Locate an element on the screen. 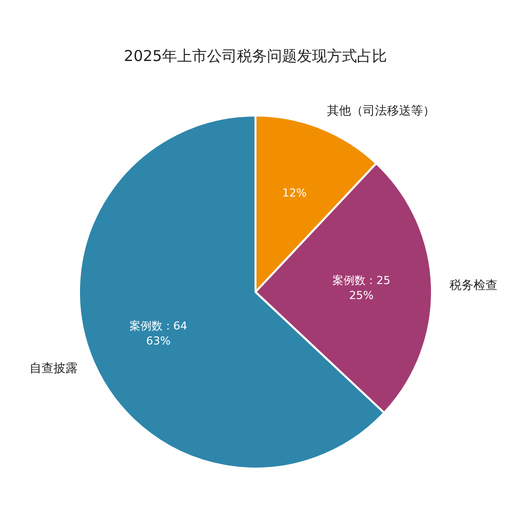  slice-label: 自查披露 is located at coordinates (53, 368).